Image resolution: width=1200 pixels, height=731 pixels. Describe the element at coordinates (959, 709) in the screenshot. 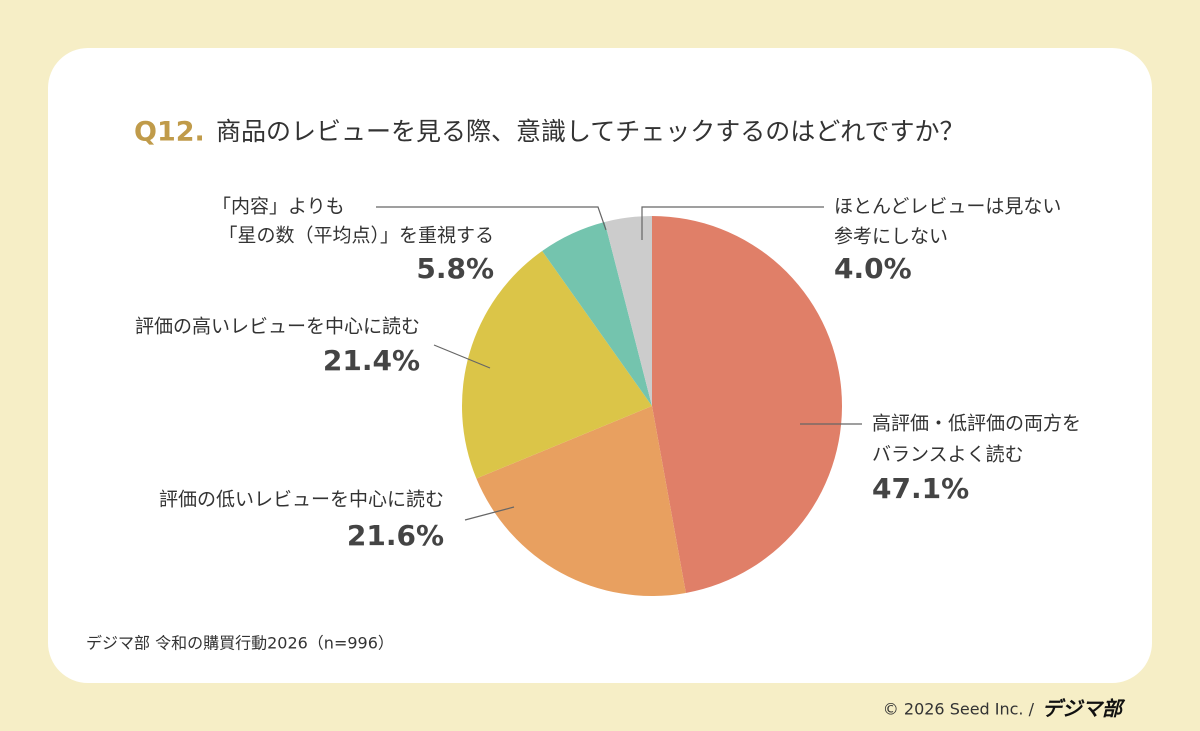

I see `copyright: © 2026 Seed Inc. /` at that location.